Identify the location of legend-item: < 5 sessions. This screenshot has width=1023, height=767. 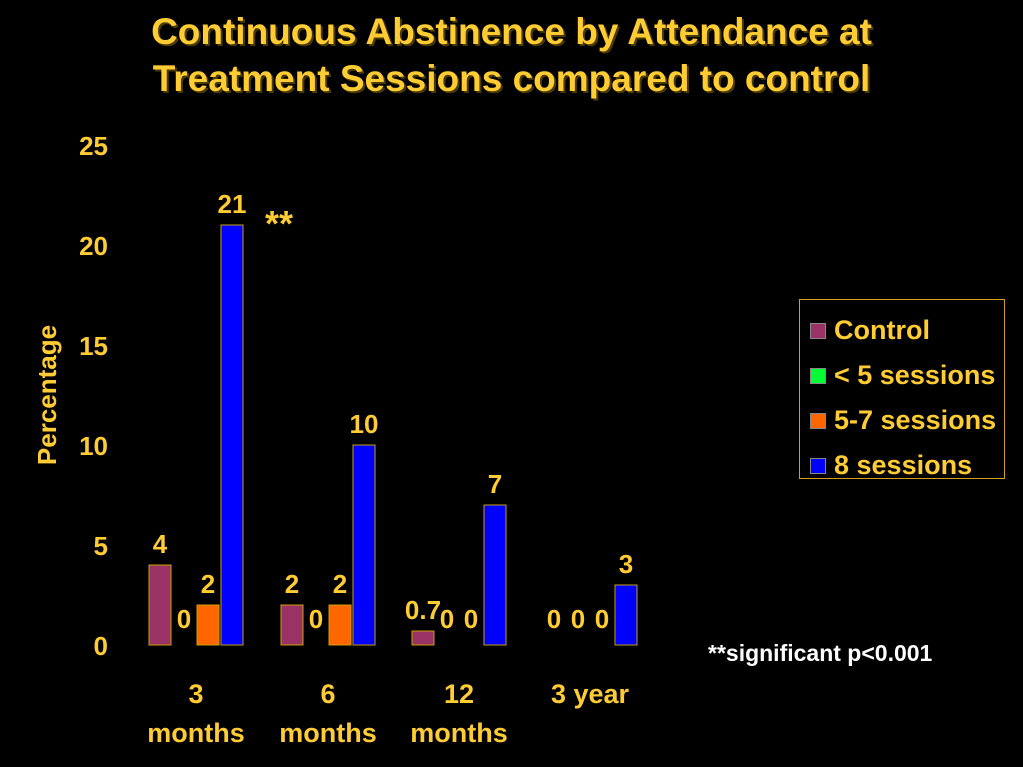
(907, 375).